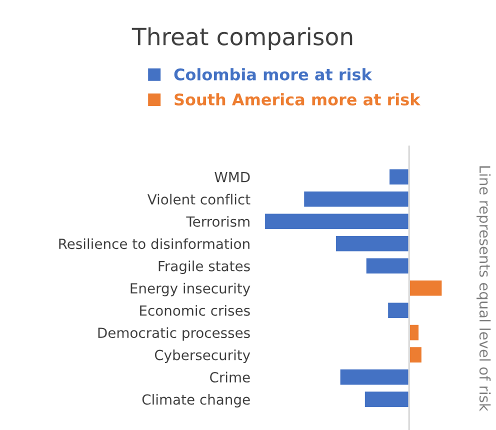 This screenshot has width=496, height=430. Describe the element at coordinates (202, 356) in the screenshot. I see `y-tick-label: Cybersecurity` at that location.